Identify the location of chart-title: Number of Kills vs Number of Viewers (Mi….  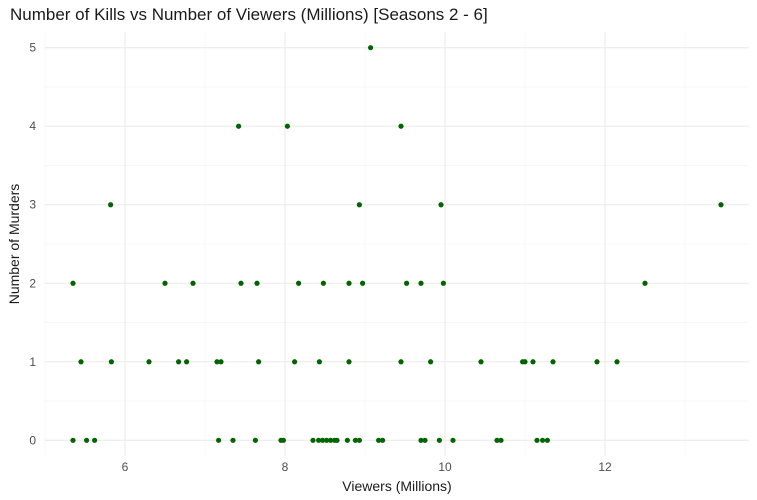
(249, 14).